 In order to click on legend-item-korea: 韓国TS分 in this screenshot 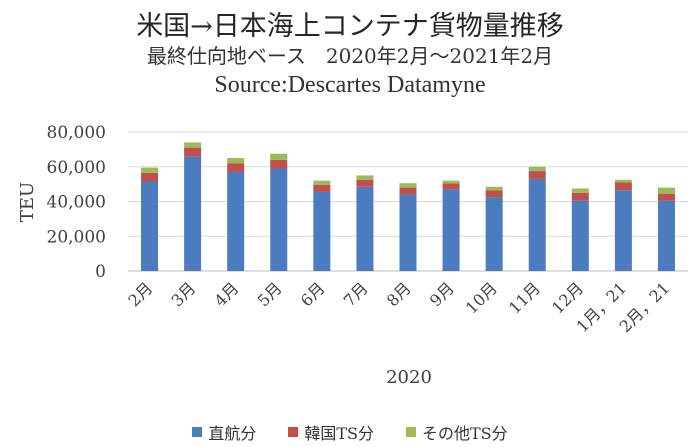, I will do `click(331, 432)`.